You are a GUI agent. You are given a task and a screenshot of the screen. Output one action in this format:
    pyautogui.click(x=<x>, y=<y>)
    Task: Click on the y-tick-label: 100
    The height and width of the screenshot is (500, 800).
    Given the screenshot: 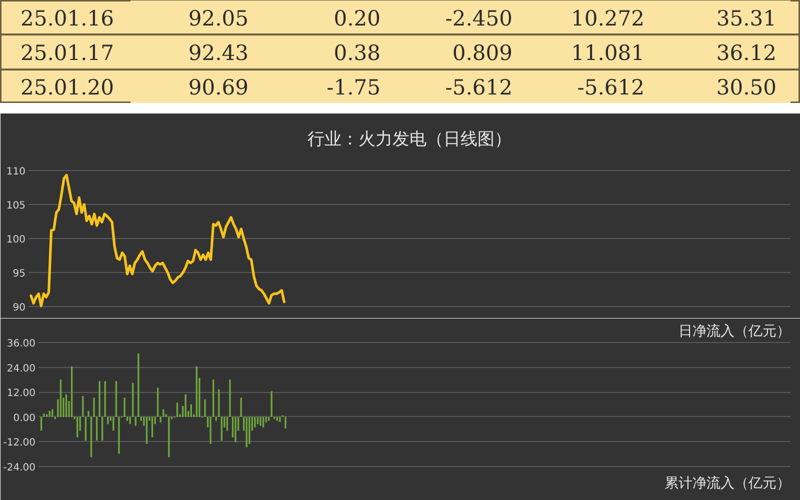 What is the action you would take?
    pyautogui.click(x=16, y=240)
    